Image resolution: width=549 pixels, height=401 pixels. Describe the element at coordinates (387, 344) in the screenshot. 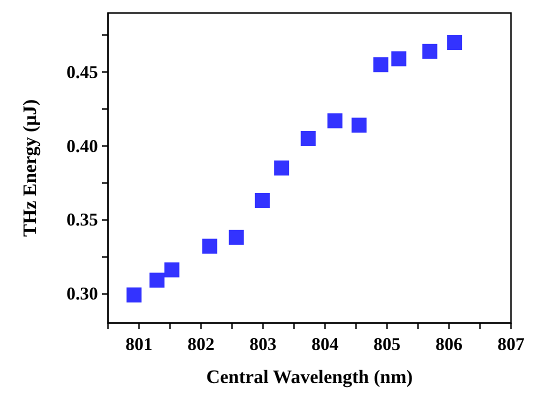

I see `x-tick-label: 805` at that location.